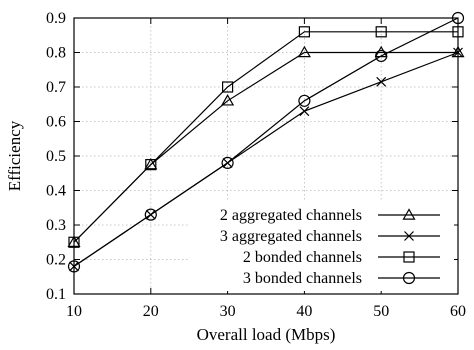 The width and height of the screenshot is (474, 350). What do you see at coordinates (409, 278) in the screenshot?
I see `legend-circle-marker` at bounding box center [409, 278].